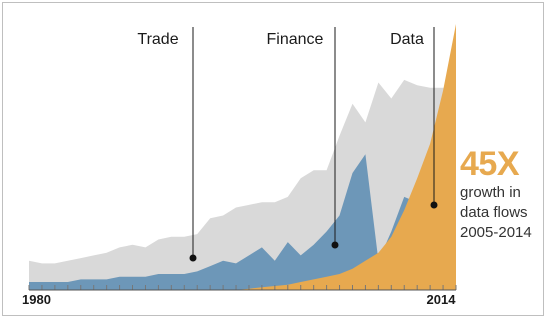  Describe the element at coordinates (157, 39) in the screenshot. I see `annotation-label-trade: Trade` at that location.